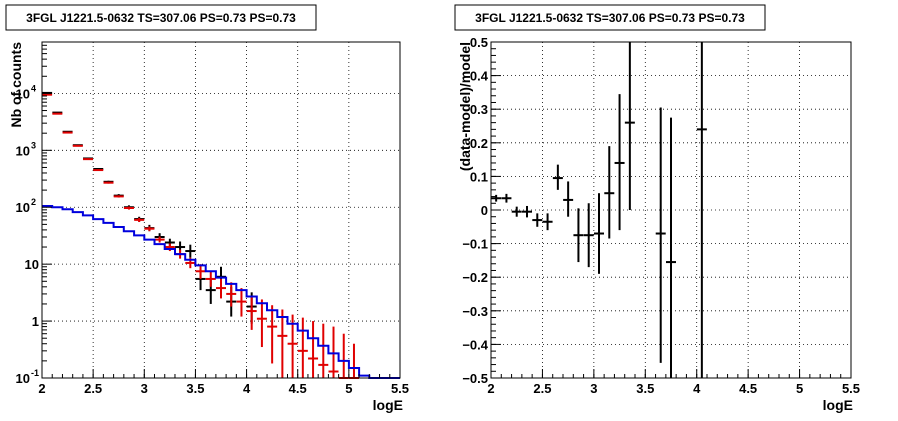 This screenshot has width=898, height=421. I want to click on residual-x-tick-label: 2, so click(490, 388).